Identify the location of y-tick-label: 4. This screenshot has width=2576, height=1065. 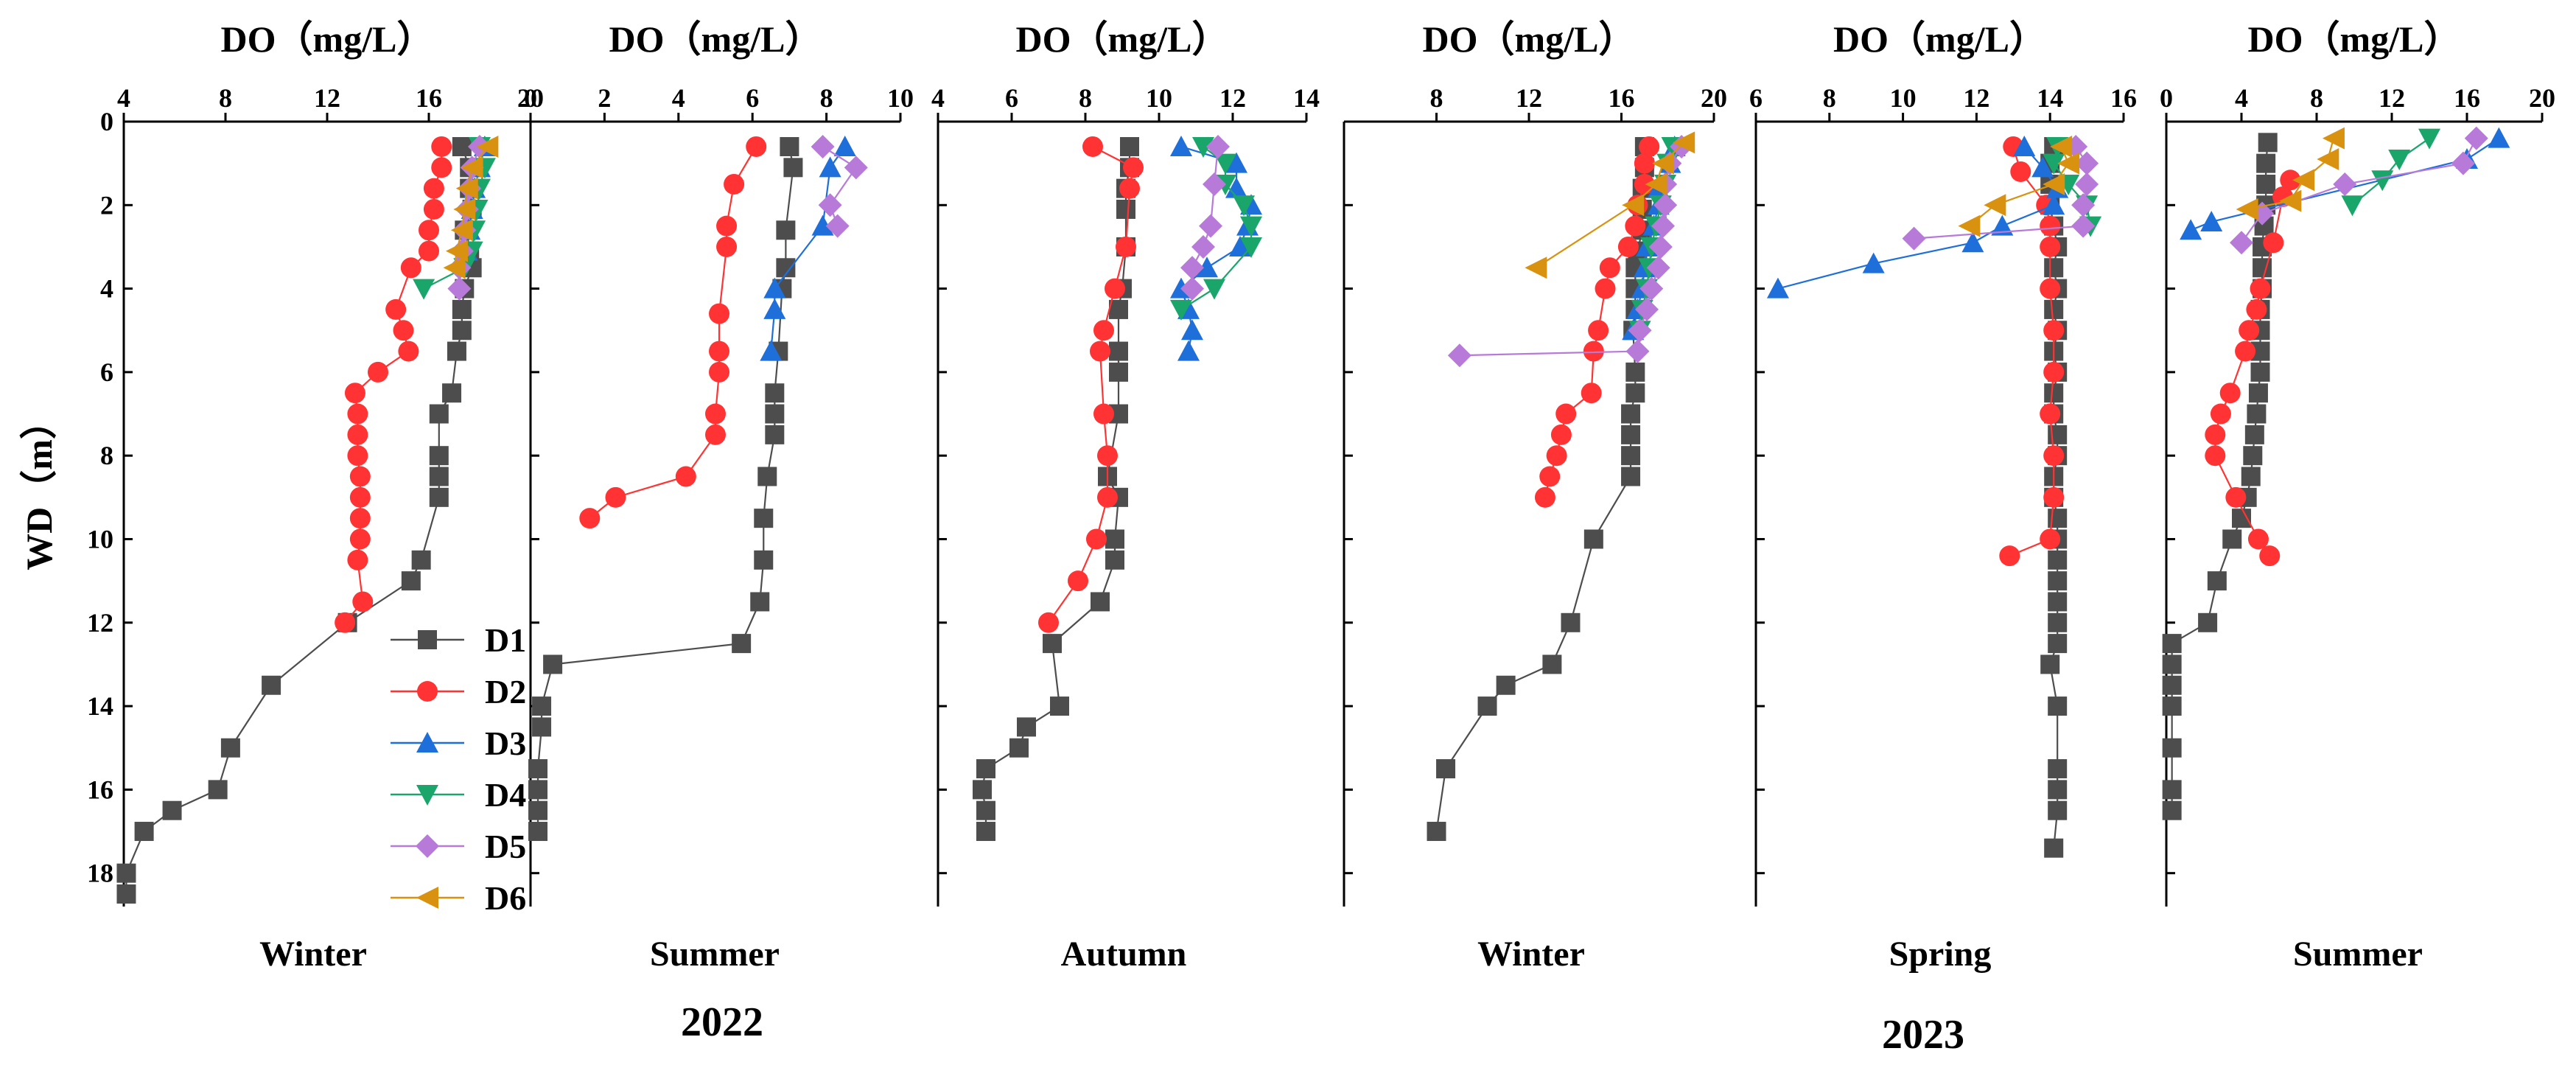
(107, 289).